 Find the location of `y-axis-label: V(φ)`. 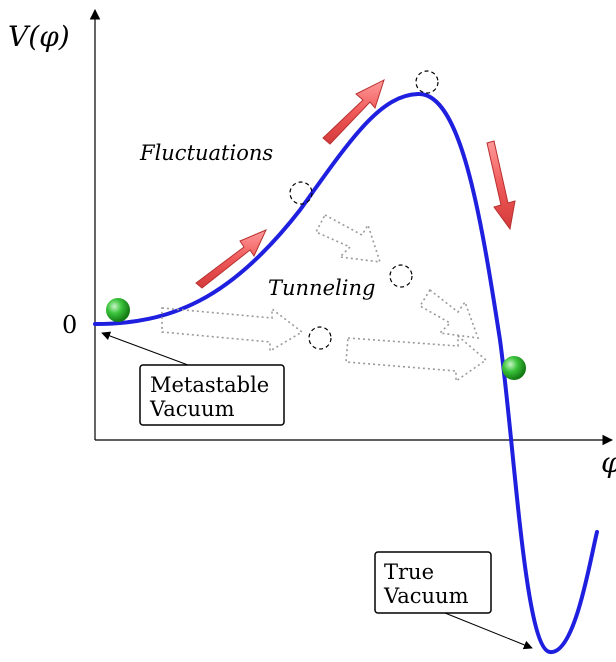

y-axis-label: V(φ) is located at coordinates (39, 36).